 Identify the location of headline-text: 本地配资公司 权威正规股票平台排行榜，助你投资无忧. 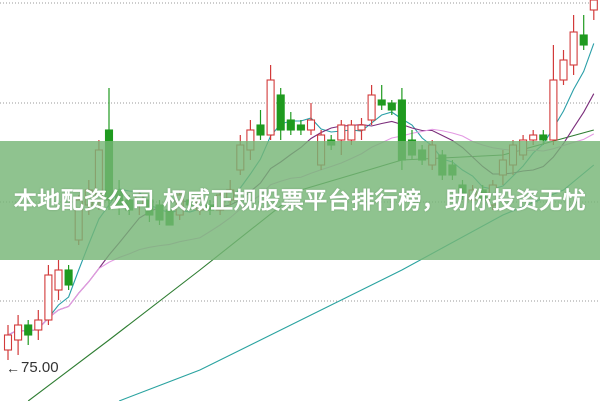
(300, 200).